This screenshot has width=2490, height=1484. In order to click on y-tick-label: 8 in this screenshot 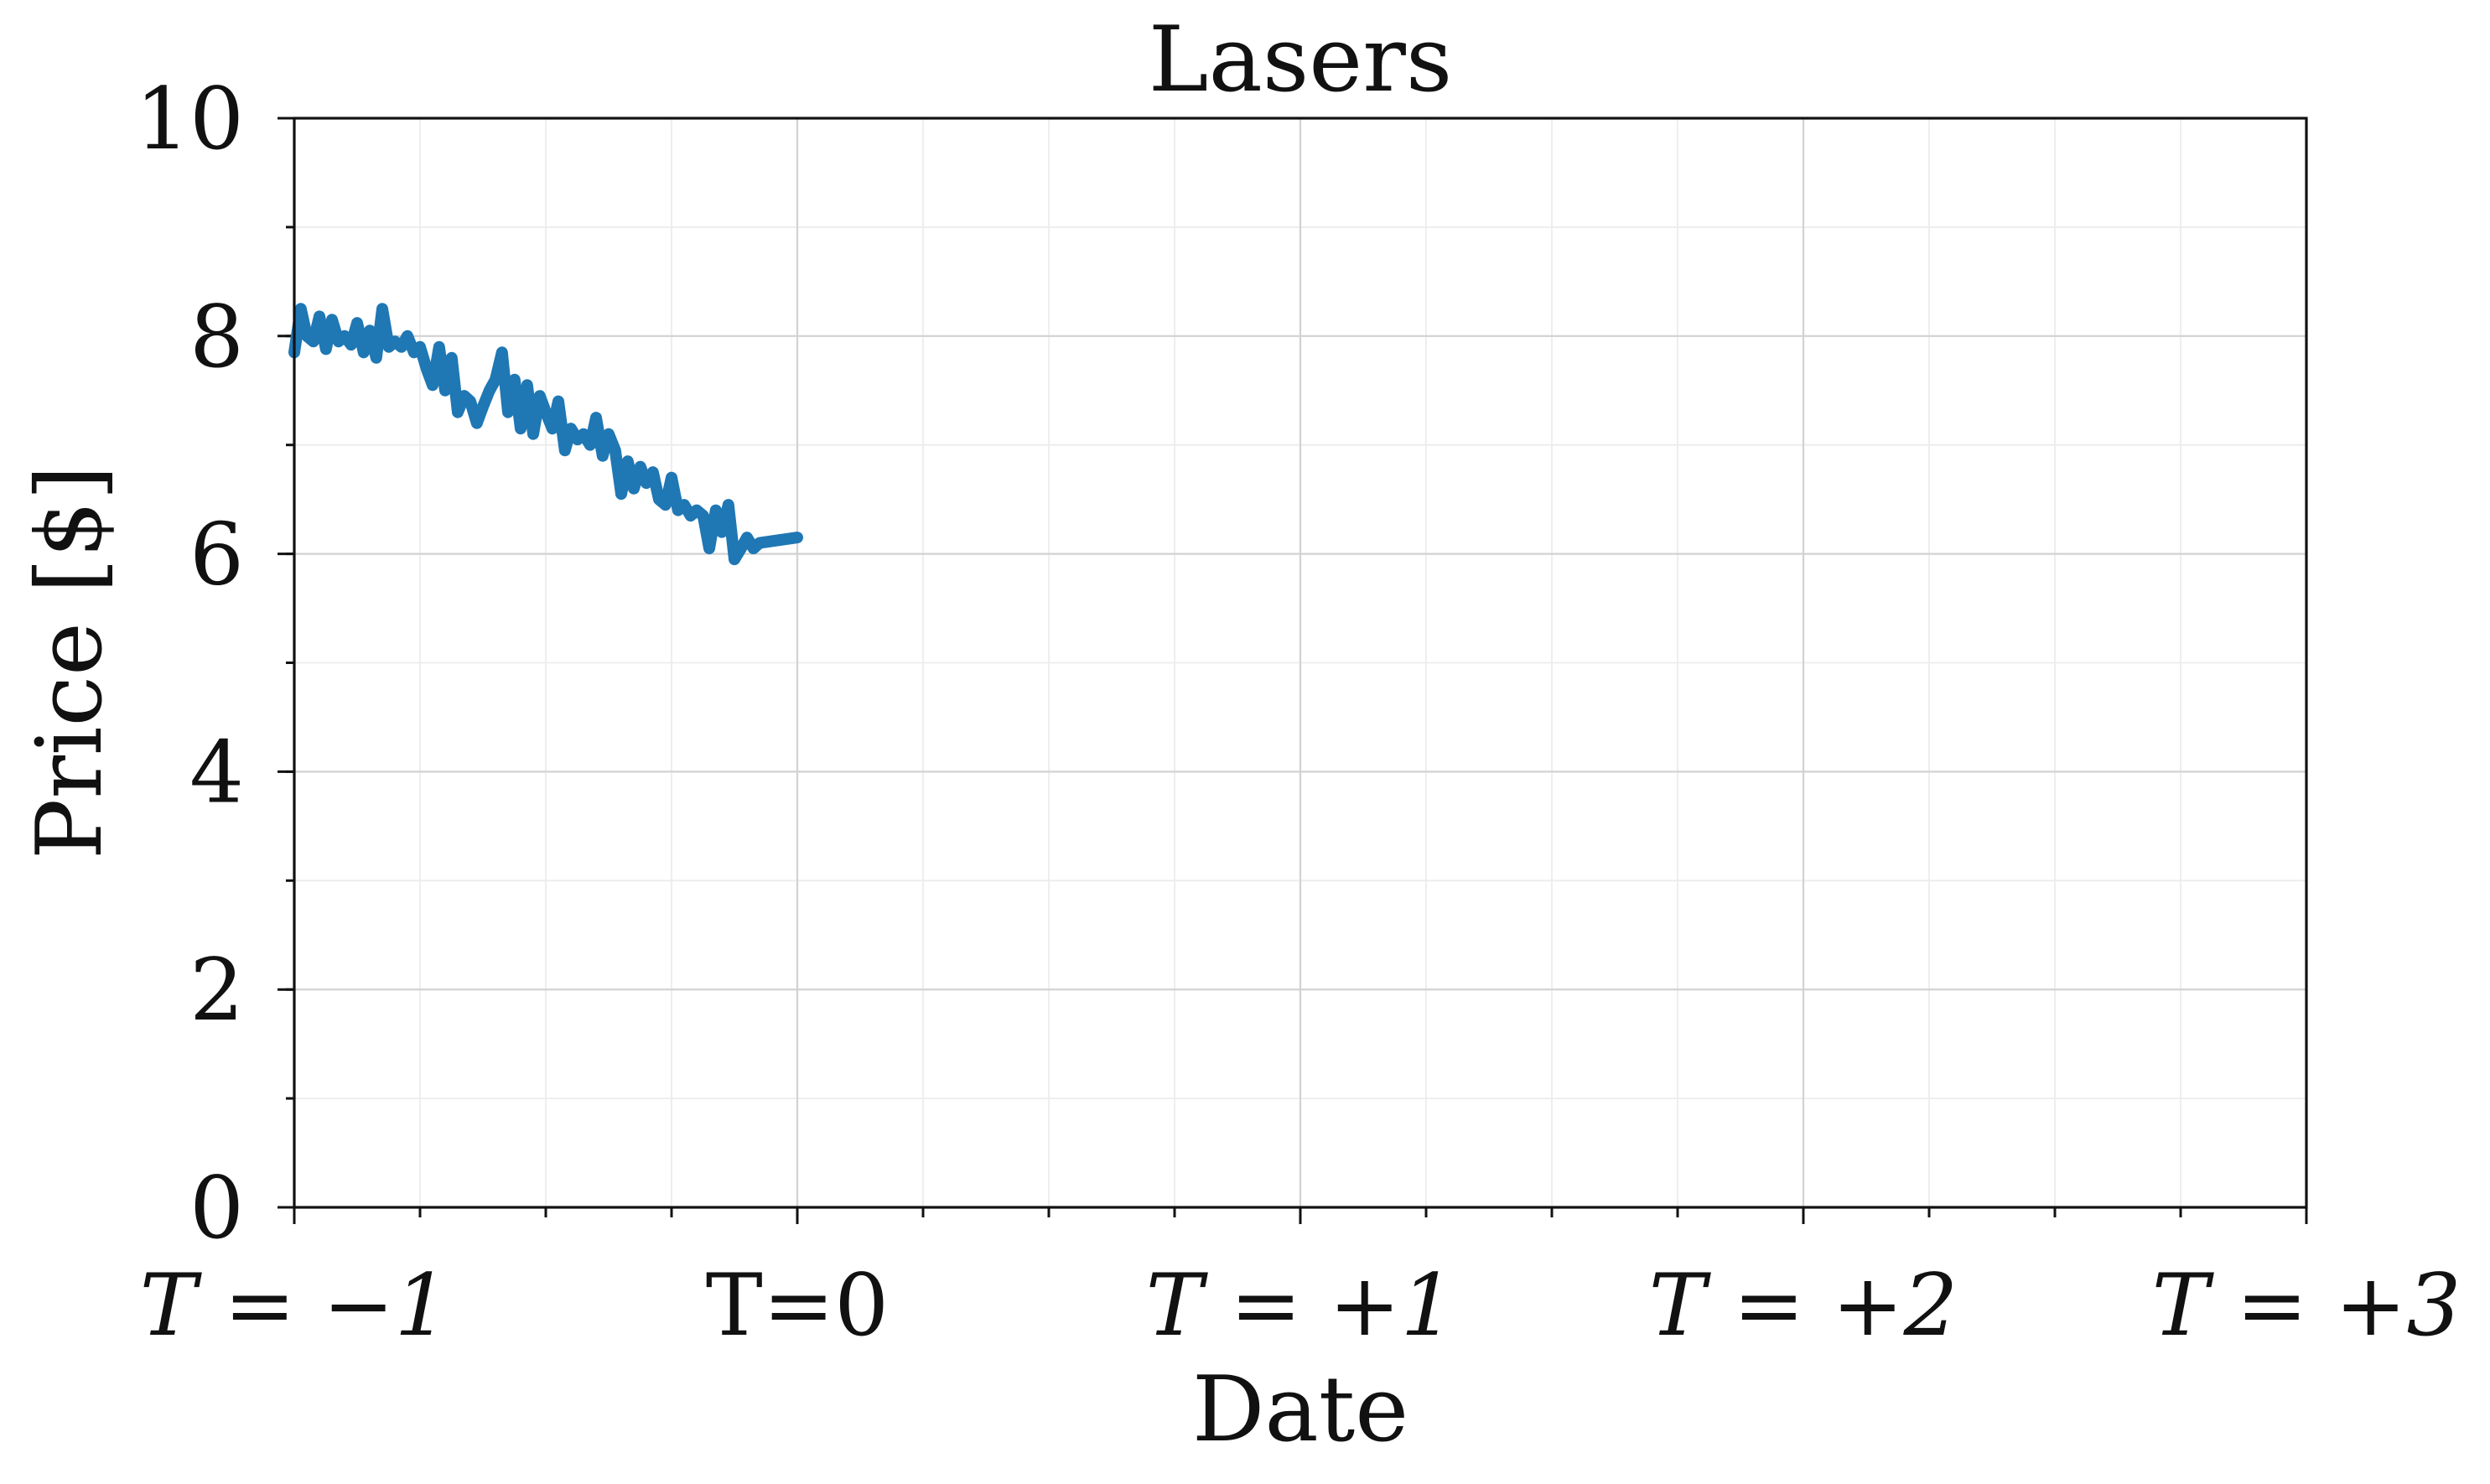, I will do `click(216, 337)`.